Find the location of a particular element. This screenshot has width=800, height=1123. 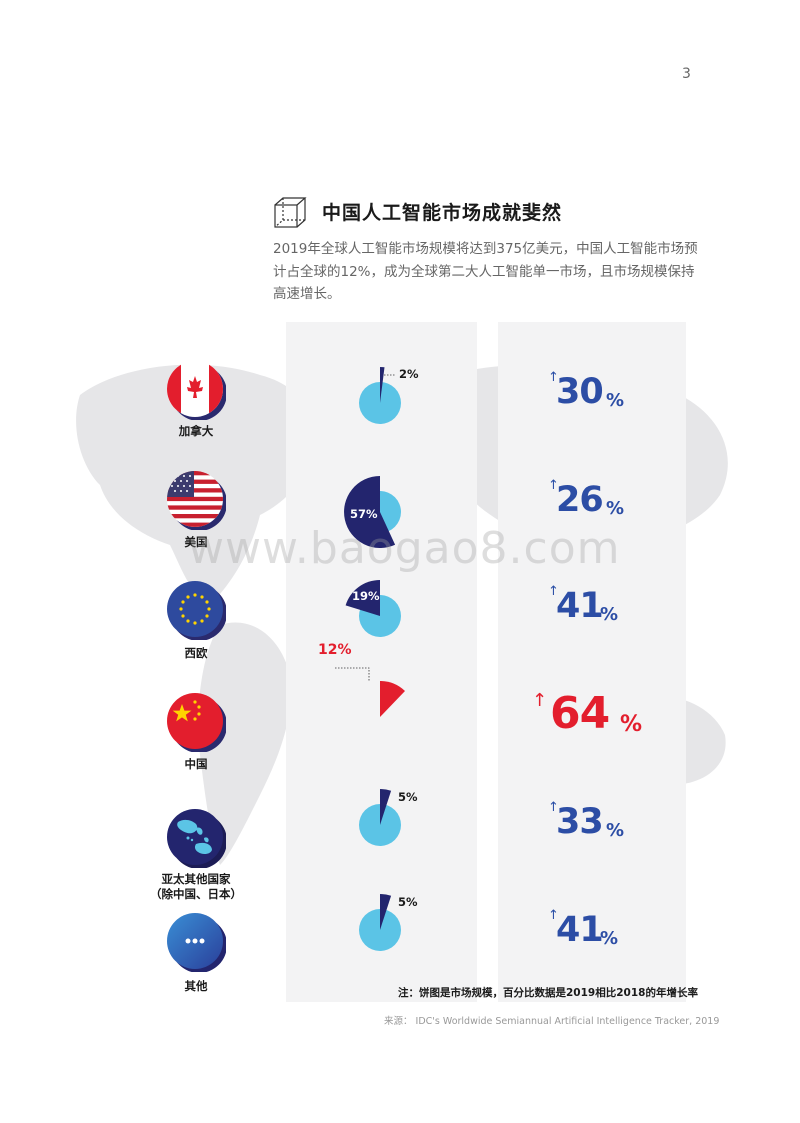

pie-chart-canada is located at coordinates (380, 395).